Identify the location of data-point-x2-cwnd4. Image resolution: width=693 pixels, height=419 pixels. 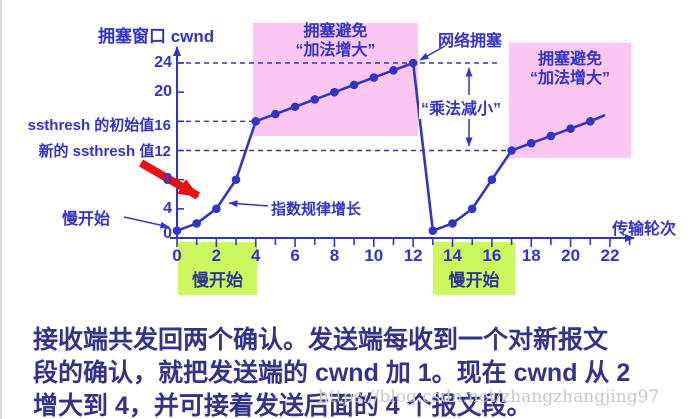
(216, 209).